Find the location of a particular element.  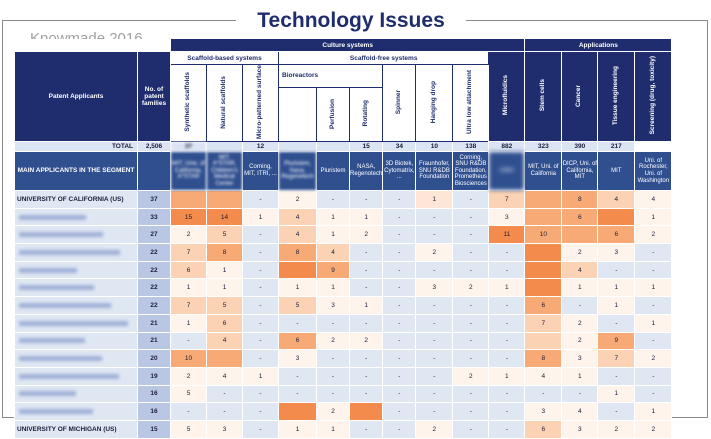

total-label: TOTAL is located at coordinates (76, 147).